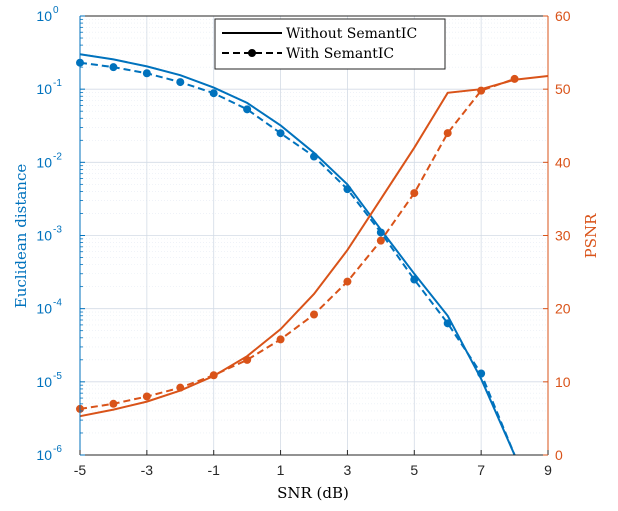 The height and width of the screenshot is (511, 618). I want to click on y-left-tick-exponent: -4, so click(57, 303).